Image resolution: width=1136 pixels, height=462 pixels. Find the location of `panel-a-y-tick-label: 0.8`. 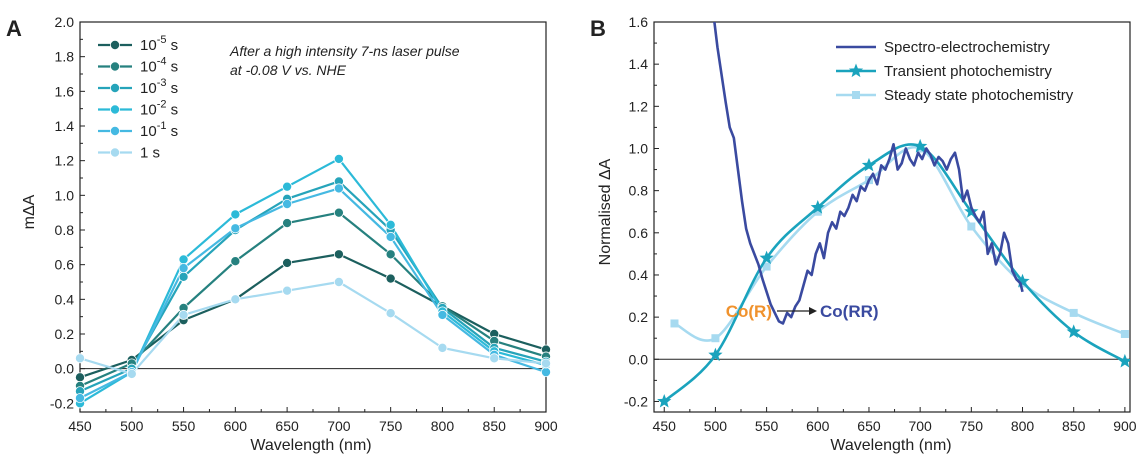

panel-a-y-tick-label: 0.8 is located at coordinates (65, 230).